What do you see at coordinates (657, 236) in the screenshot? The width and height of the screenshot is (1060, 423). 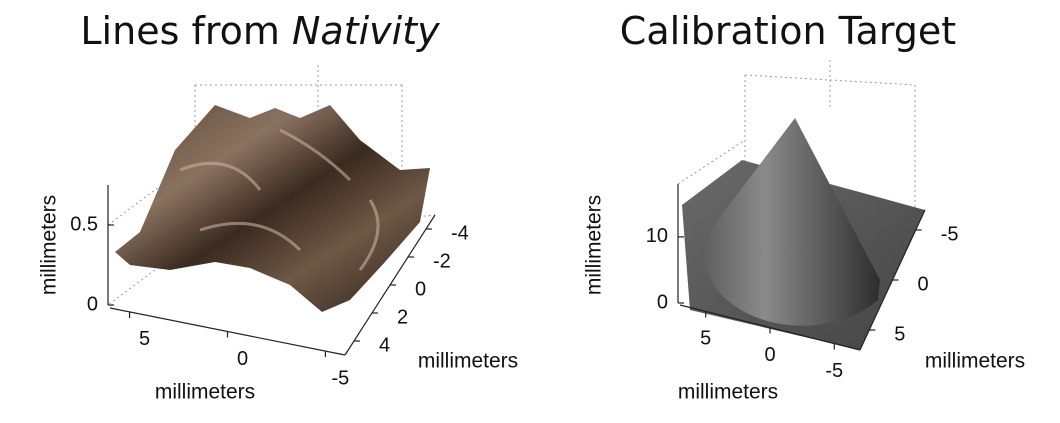 I see `z-tick-label: 10` at bounding box center [657, 236].